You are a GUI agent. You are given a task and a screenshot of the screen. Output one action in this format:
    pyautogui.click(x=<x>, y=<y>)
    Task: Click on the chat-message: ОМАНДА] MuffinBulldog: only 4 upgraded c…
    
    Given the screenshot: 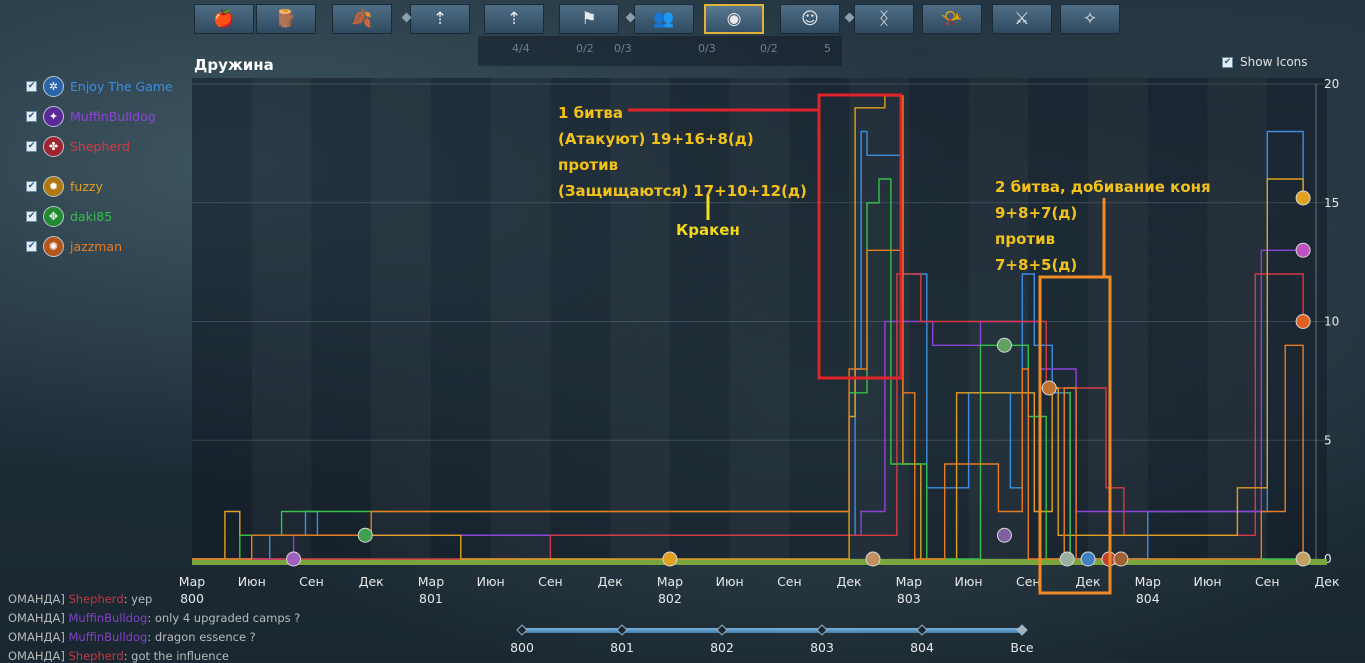 What is the action you would take?
    pyautogui.click(x=154, y=618)
    